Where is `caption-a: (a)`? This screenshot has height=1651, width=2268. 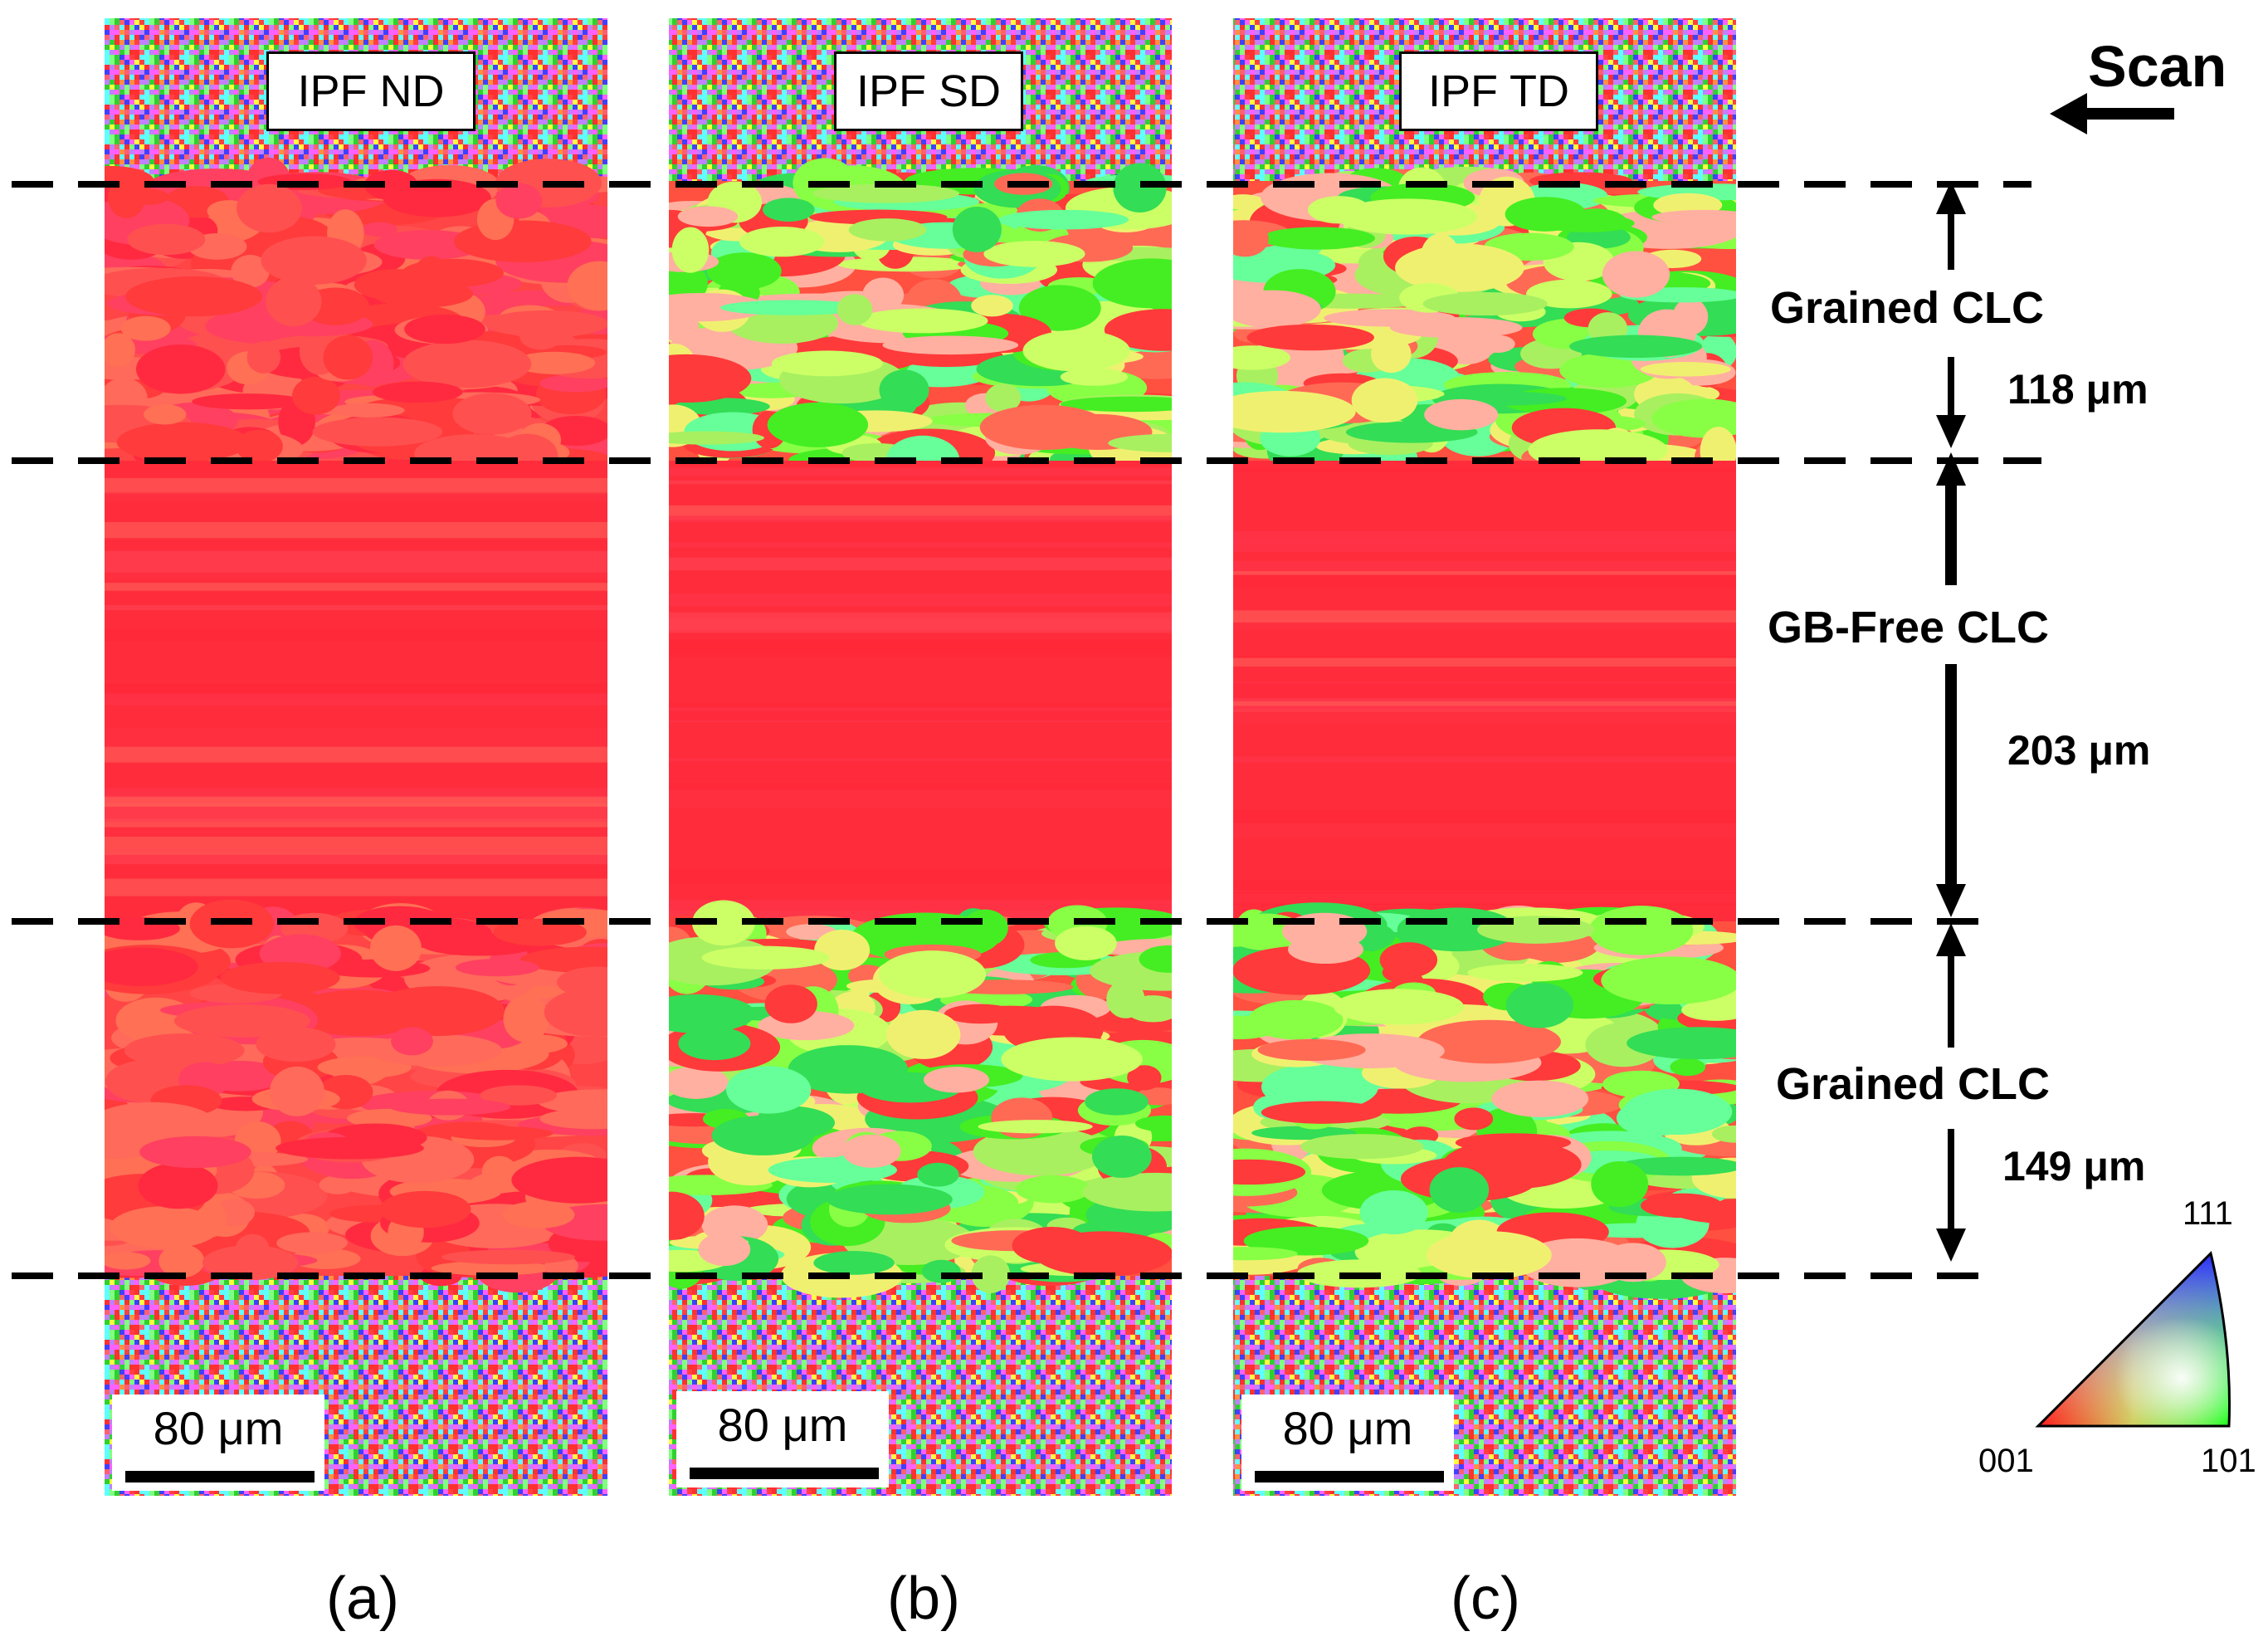
caption-a: (a) is located at coordinates (362, 1599).